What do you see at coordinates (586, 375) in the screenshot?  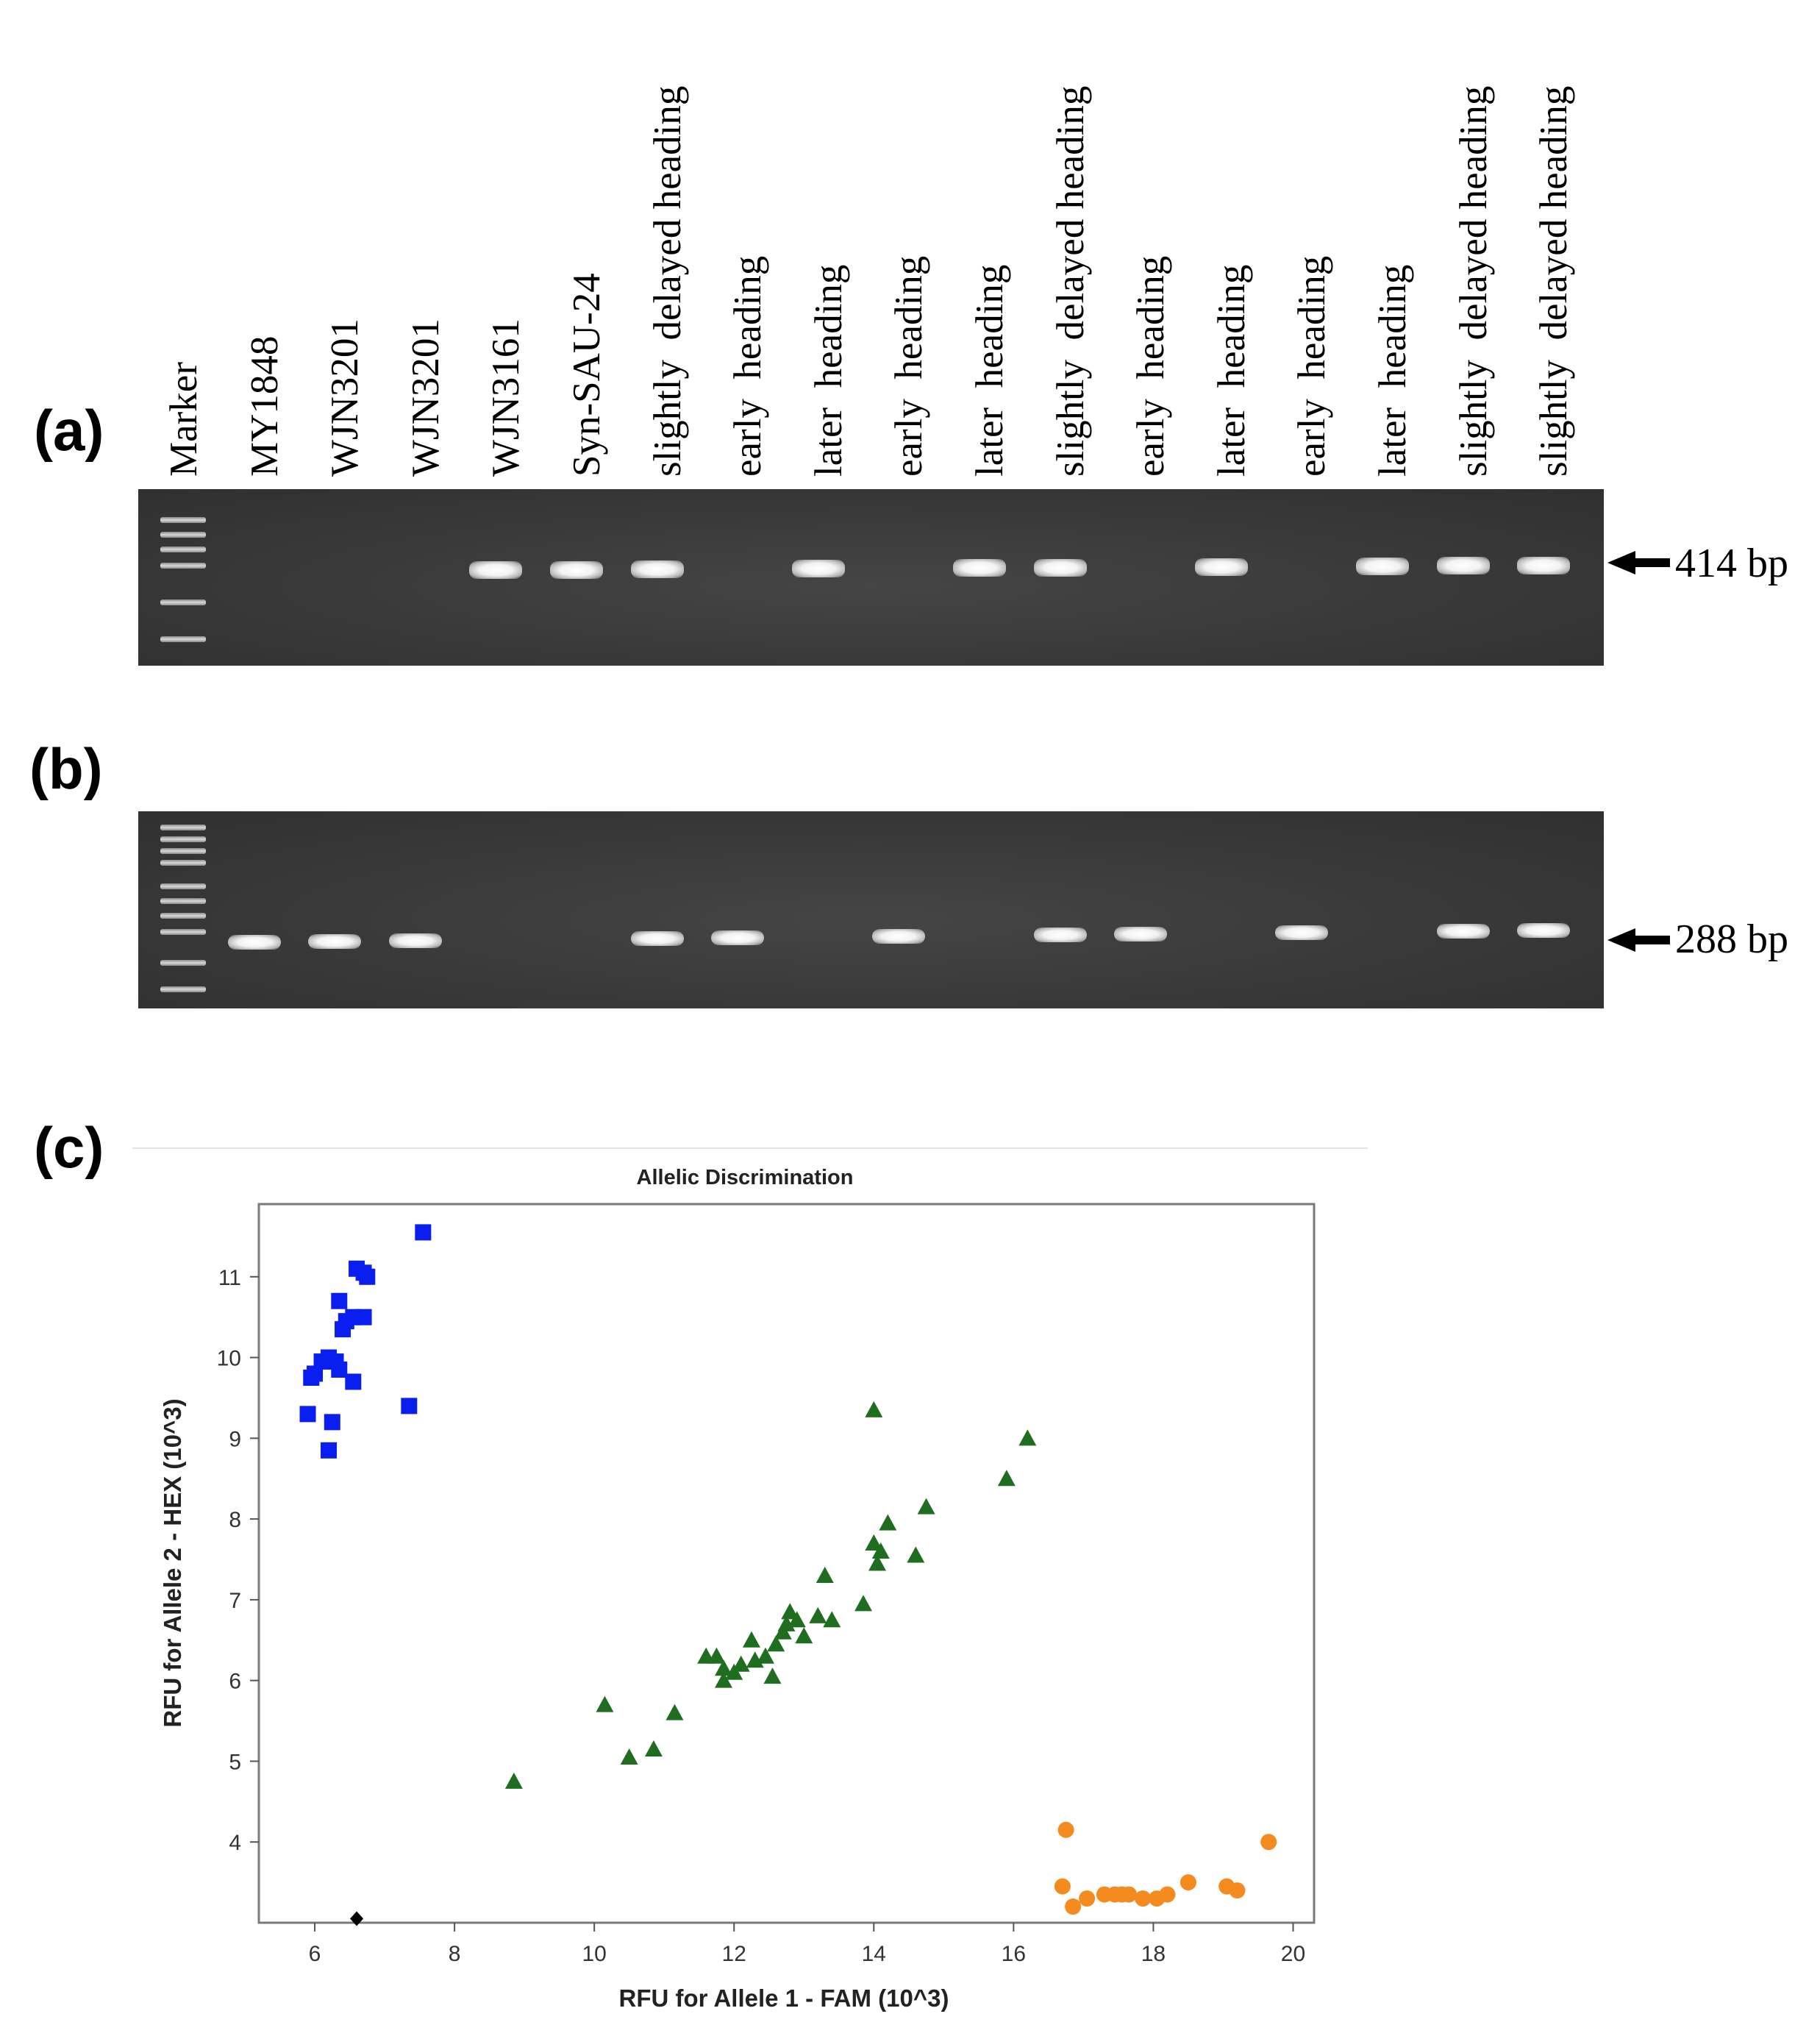 I see `lane-label-5: Syn-SAU-24` at bounding box center [586, 375].